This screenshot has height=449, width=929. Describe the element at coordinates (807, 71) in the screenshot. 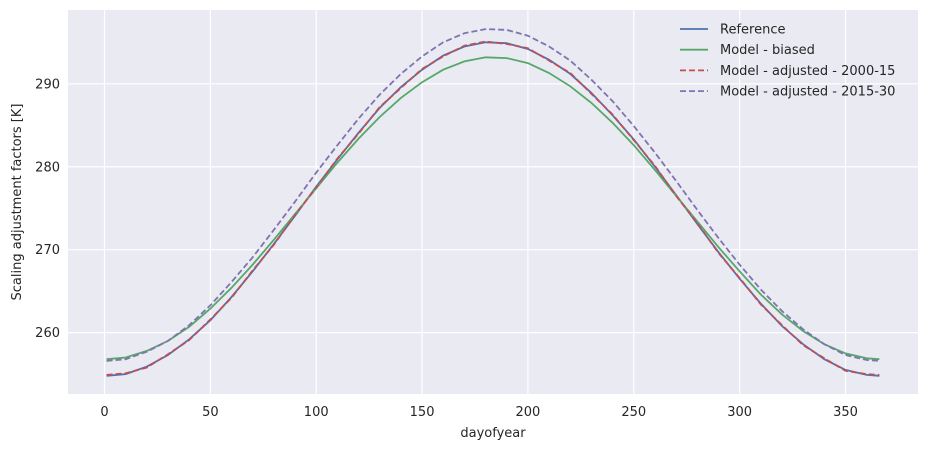

I see `legend-label: Model - adjusted - 2000-15` at that location.